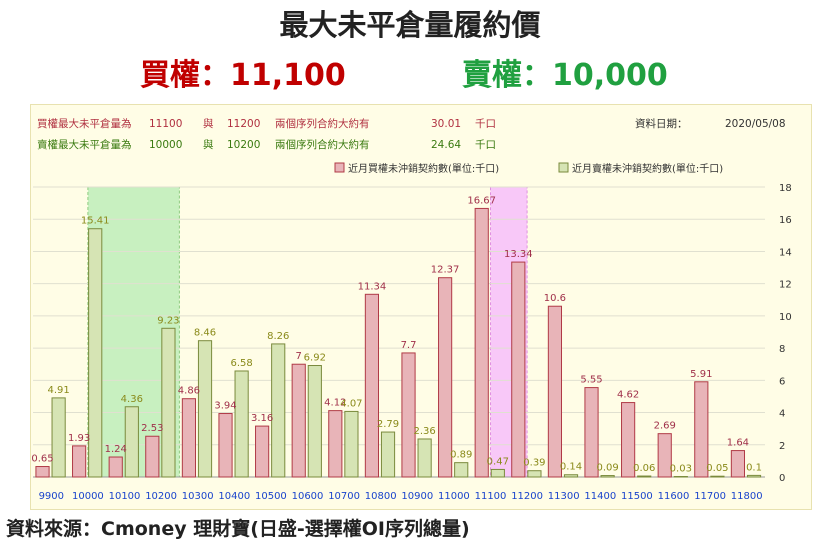  Describe the element at coordinates (238, 529) in the screenshot. I see `source-note: 資料來源：Cmoney 理財寶(日盛-選擇權OI序列總量)` at that location.